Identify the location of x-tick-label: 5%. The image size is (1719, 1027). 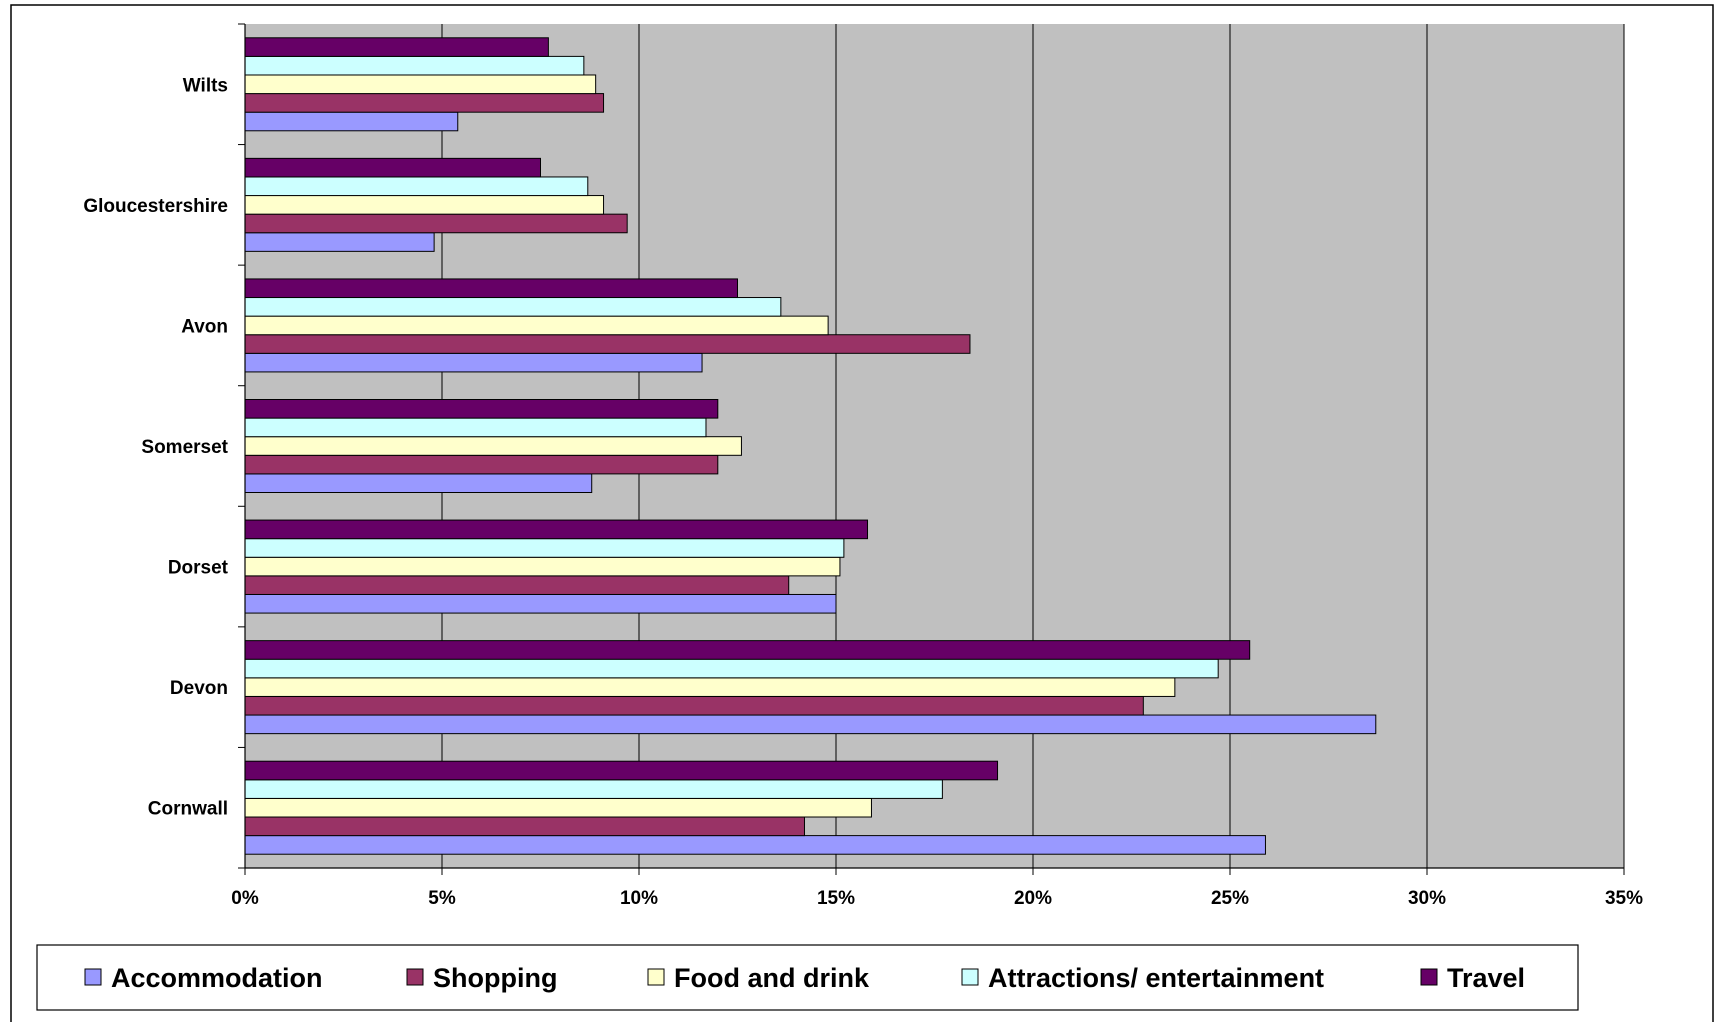
(442, 898).